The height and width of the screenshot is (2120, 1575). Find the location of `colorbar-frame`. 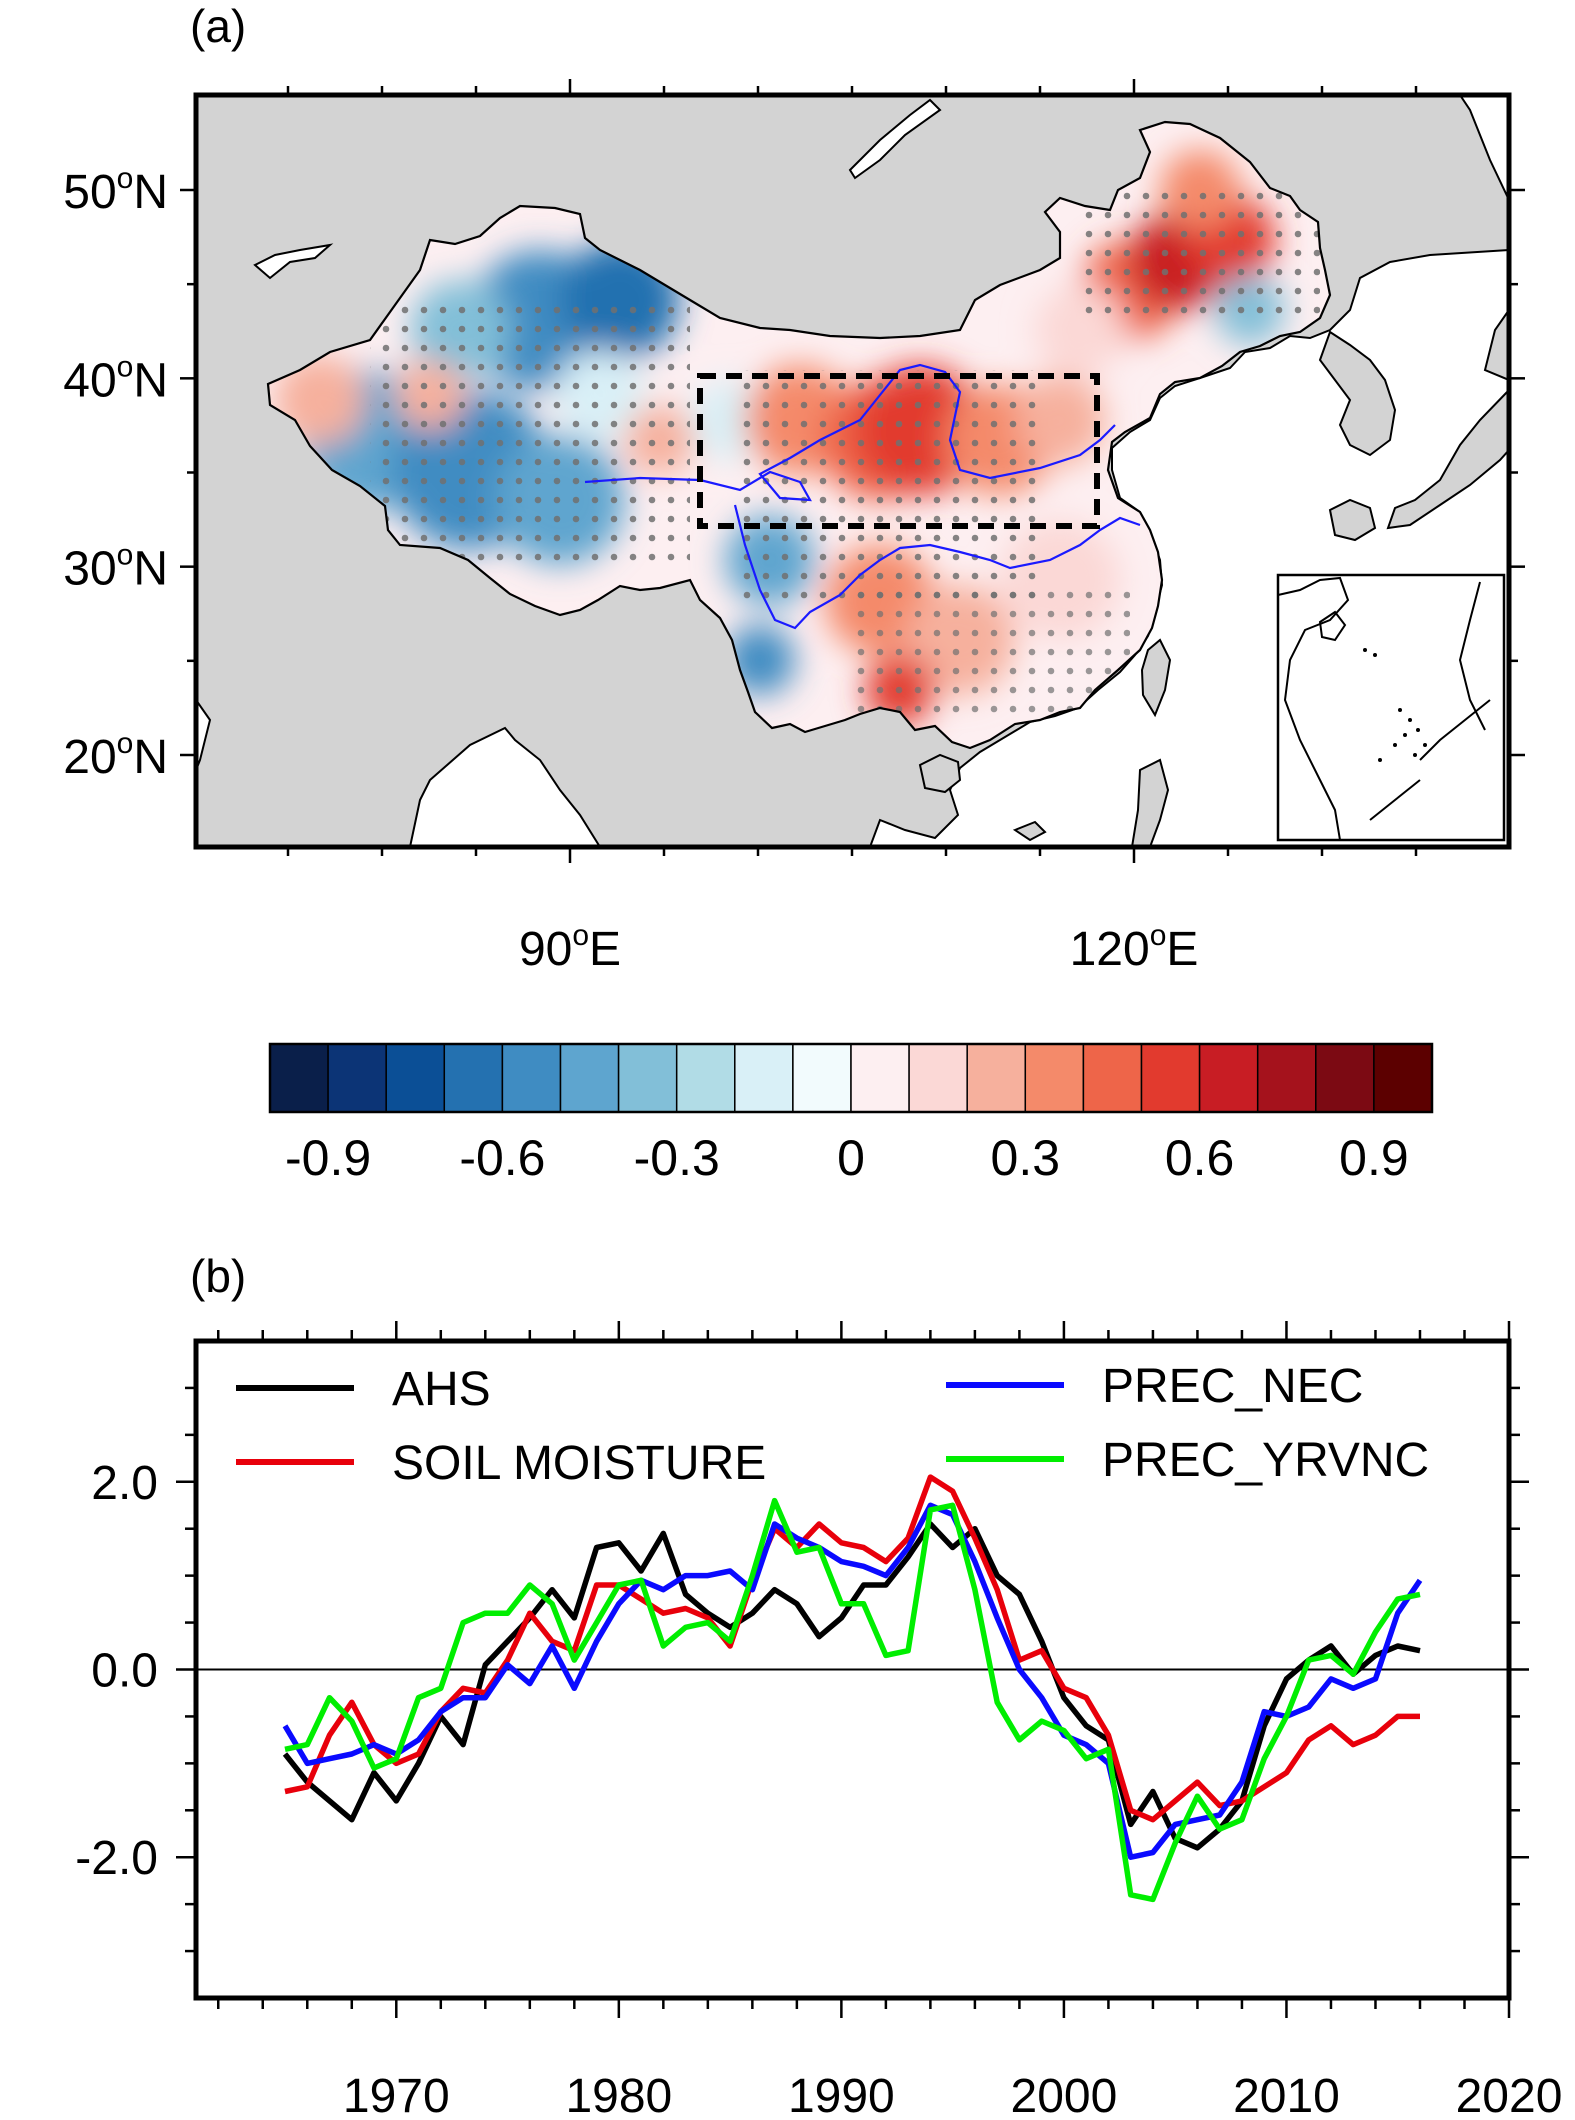

colorbar-frame is located at coordinates (851, 1078).